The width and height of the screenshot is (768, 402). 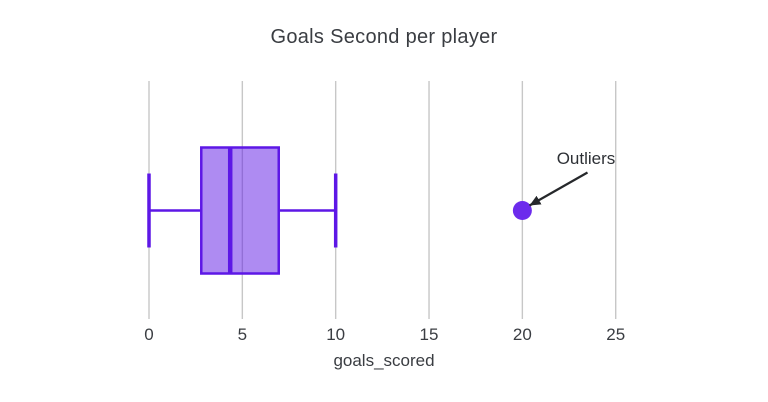 What do you see at coordinates (615, 334) in the screenshot?
I see `x-tick-label: 25` at bounding box center [615, 334].